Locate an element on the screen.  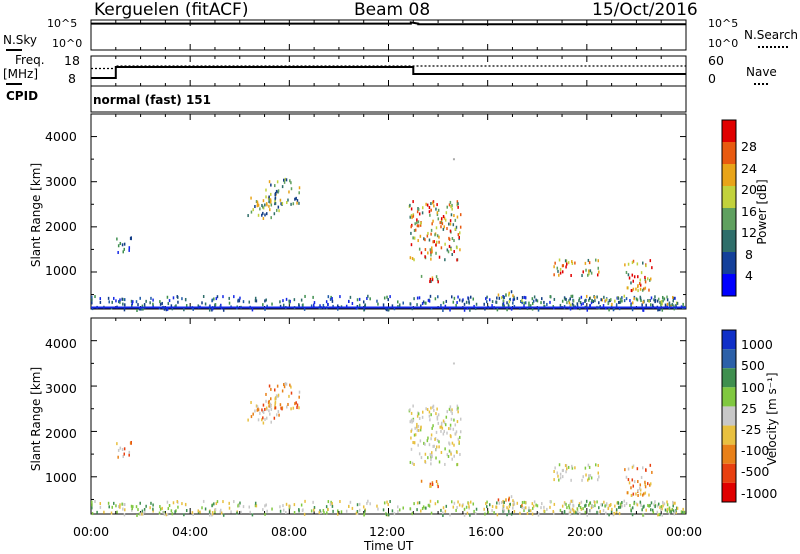
velocity-colorbar-swatch is located at coordinates (729, 454).